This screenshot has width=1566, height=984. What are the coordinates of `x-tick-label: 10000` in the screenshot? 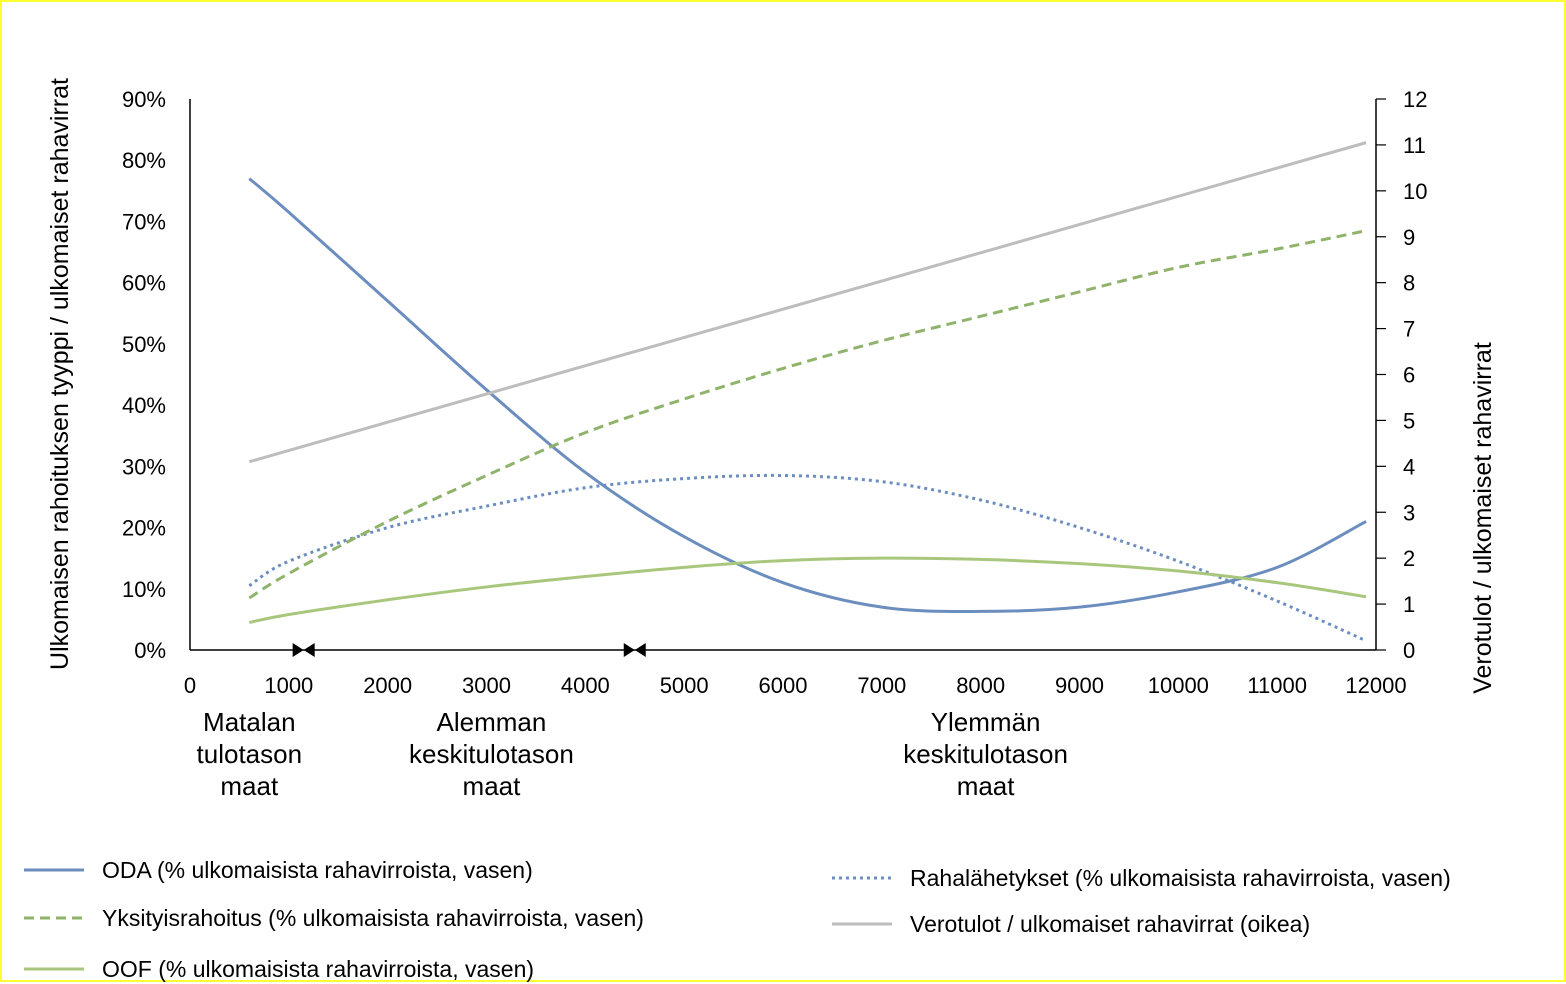 It's located at (1178, 685).